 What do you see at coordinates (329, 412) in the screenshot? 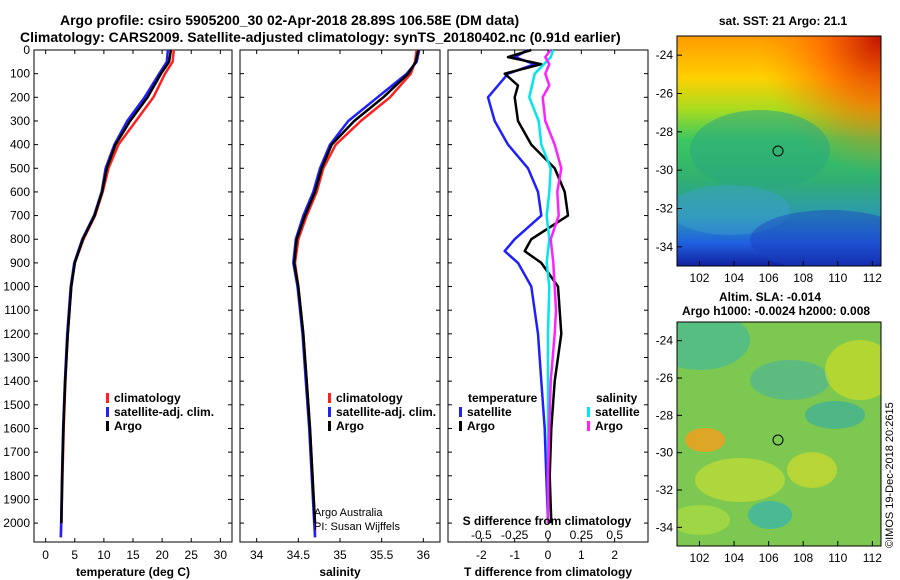
I see `legend-swatch-satellite` at bounding box center [329, 412].